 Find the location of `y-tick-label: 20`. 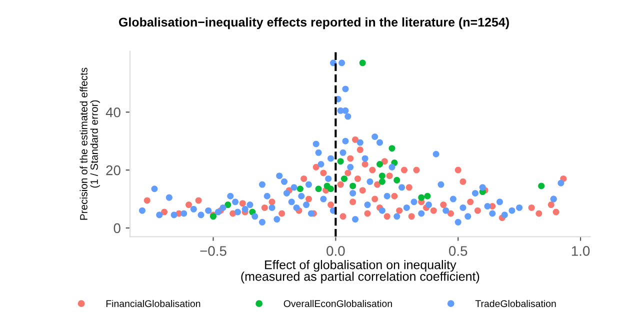

y-tick-label: 20 is located at coordinates (113, 170).